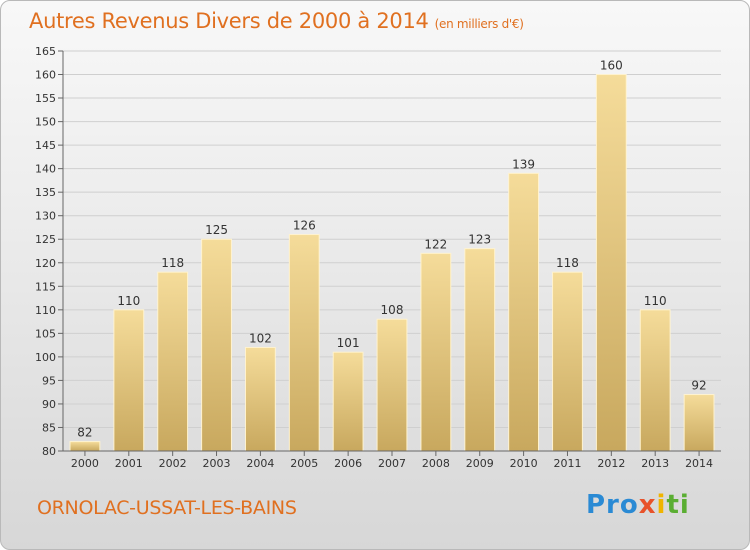 Image resolution: width=750 pixels, height=550 pixels. Describe the element at coordinates (304, 226) in the screenshot. I see `data-label-2005: 126` at that location.